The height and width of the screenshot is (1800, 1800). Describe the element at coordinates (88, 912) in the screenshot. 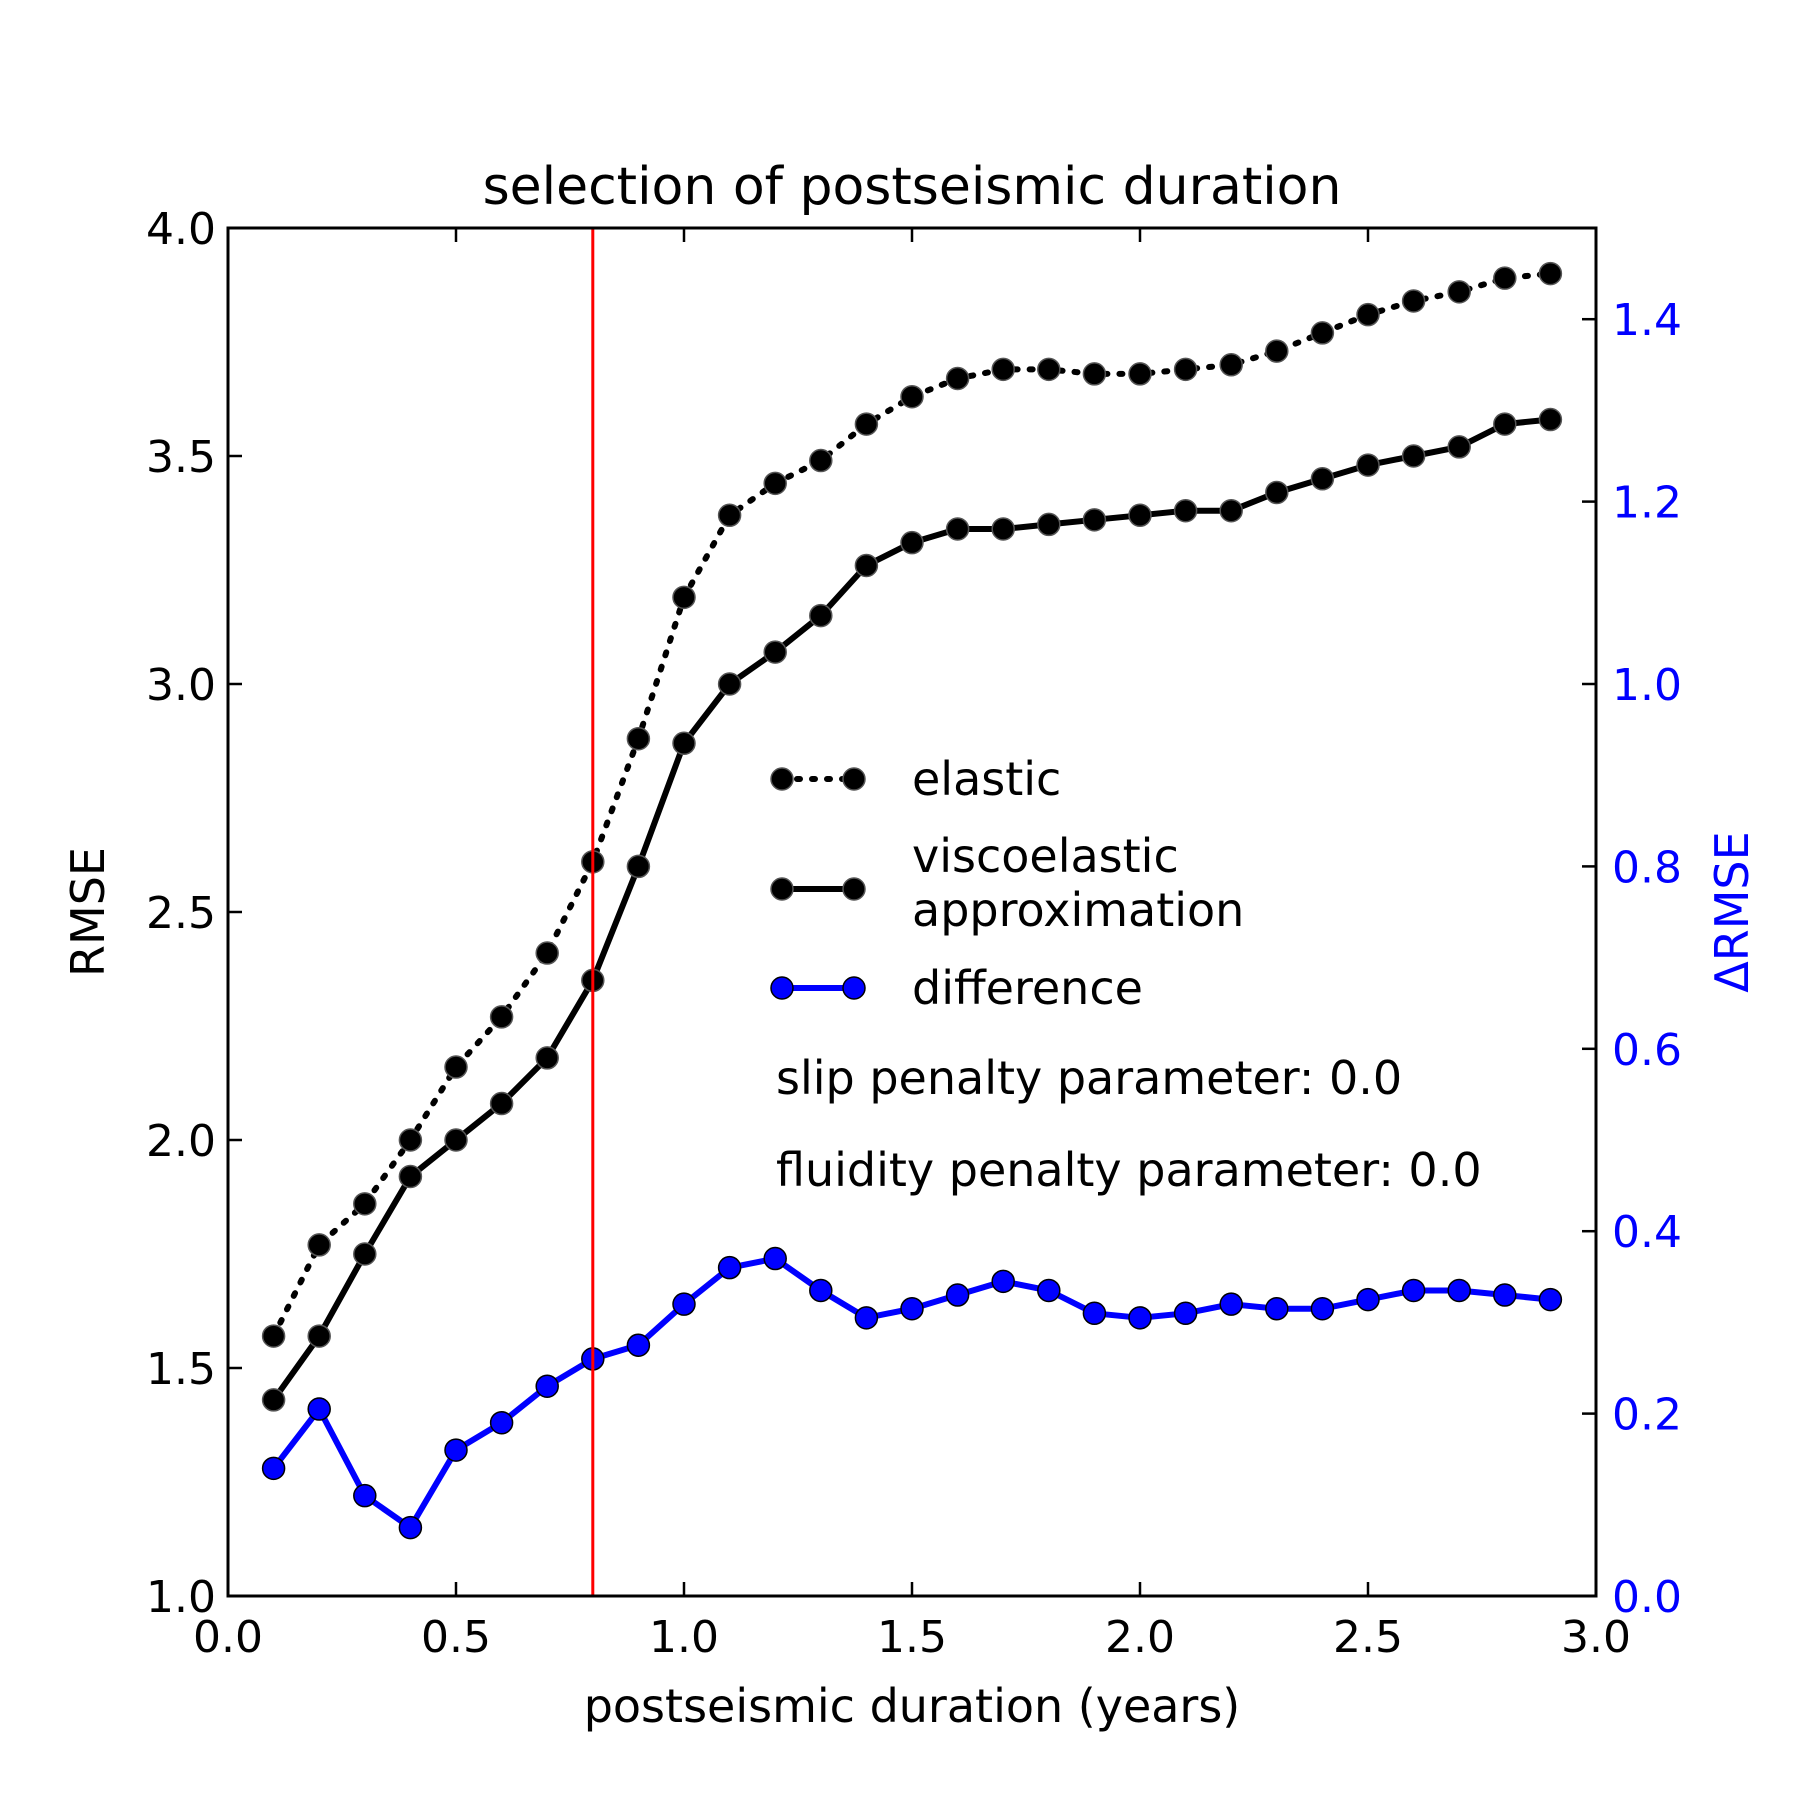

I see `y-axis-label: RMSE` at that location.